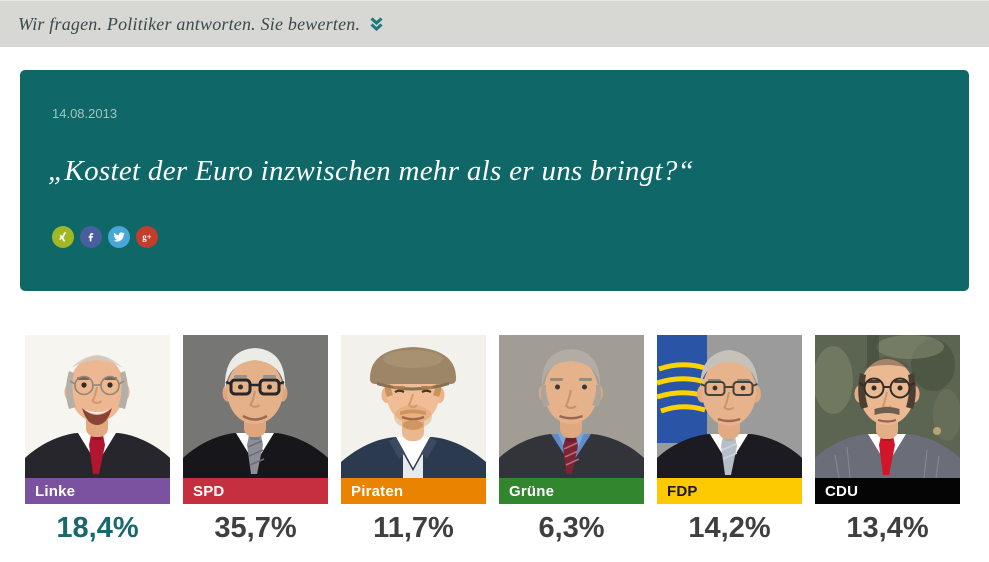  What do you see at coordinates (842, 491) in the screenshot?
I see `party-label: CDU` at bounding box center [842, 491].